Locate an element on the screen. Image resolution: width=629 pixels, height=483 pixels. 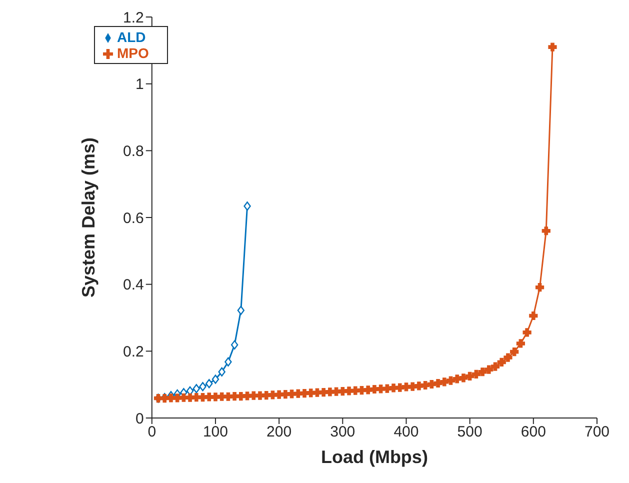
x-tick-label: 400 is located at coordinates (406, 432).